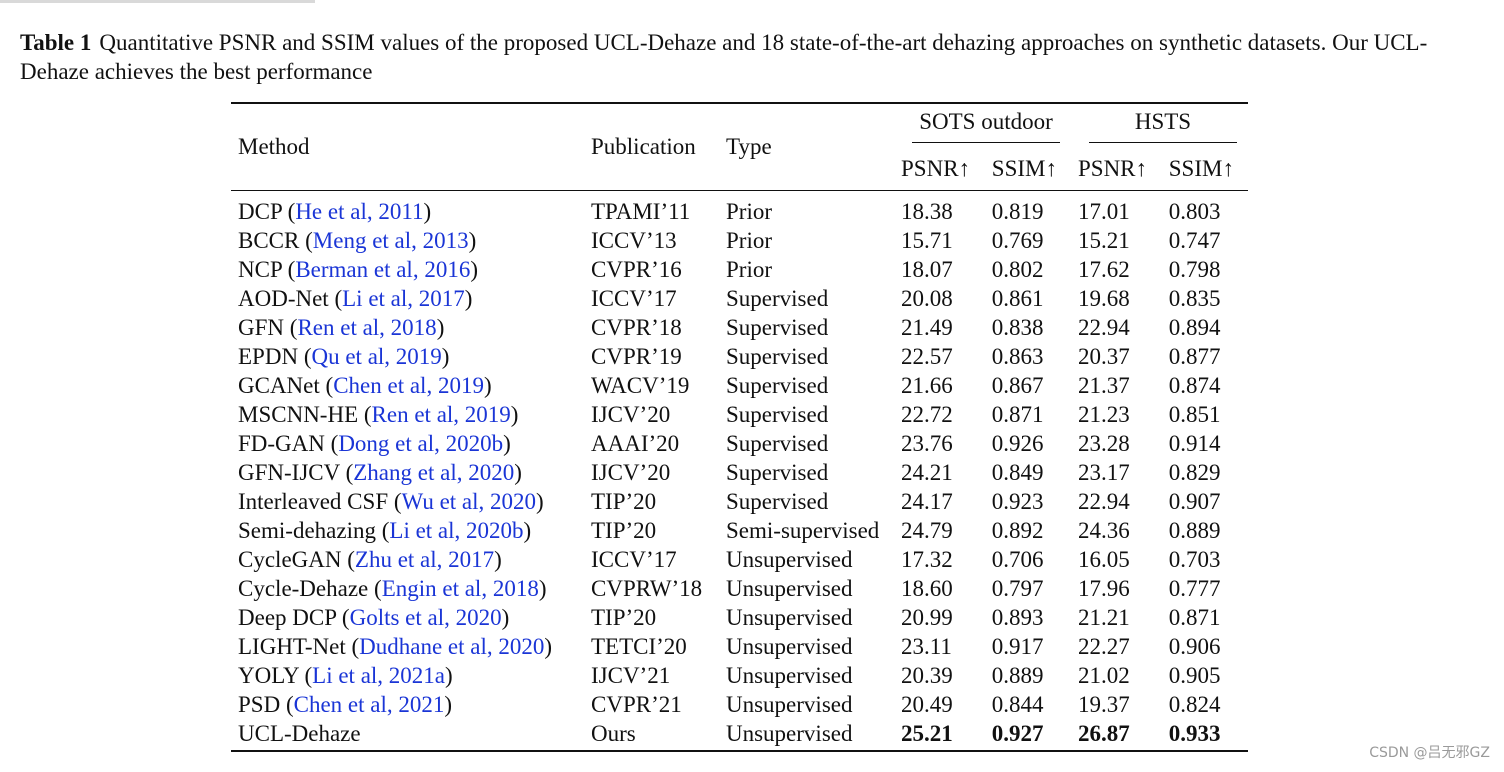 The width and height of the screenshot is (1504, 772). What do you see at coordinates (1194, 211) in the screenshot?
I see `hsts-ssim-value: 0.803` at bounding box center [1194, 211].